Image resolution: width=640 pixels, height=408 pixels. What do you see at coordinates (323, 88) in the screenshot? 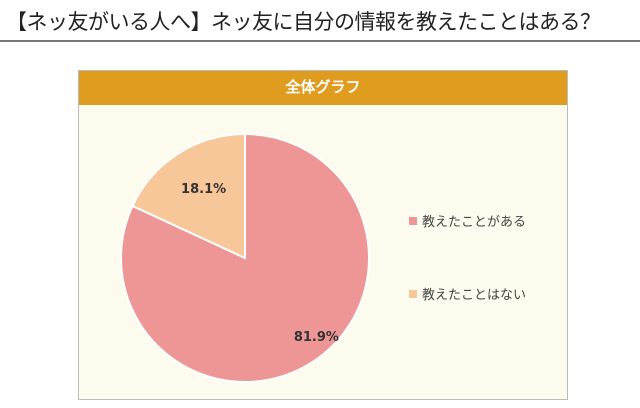
I see `chart-title: 全体グラフ` at bounding box center [323, 88].